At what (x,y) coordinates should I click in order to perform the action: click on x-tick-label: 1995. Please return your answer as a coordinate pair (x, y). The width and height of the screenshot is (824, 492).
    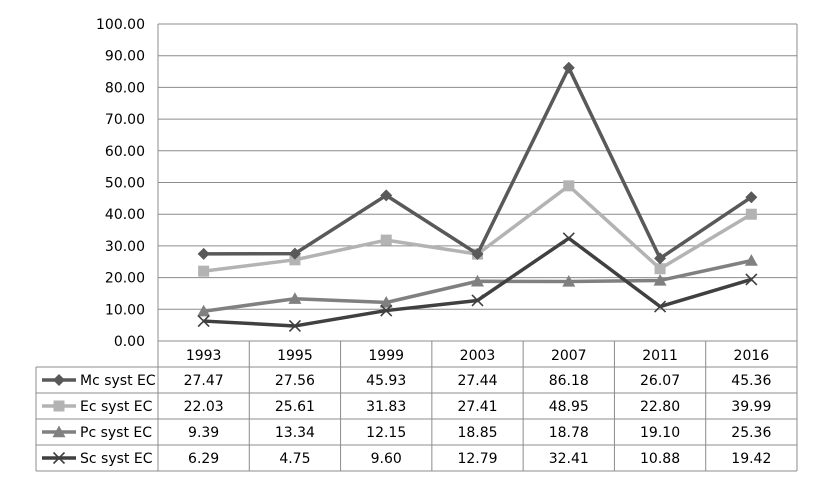
    Looking at the image, I should click on (295, 356).